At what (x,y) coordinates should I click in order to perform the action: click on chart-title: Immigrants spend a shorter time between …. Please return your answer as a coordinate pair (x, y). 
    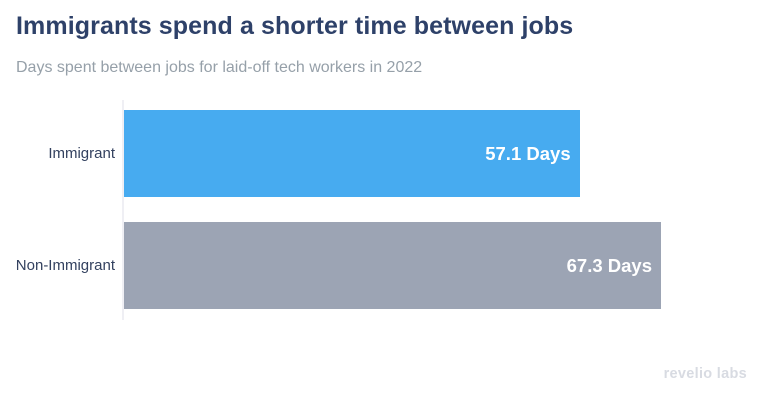
    Looking at the image, I should click on (295, 26).